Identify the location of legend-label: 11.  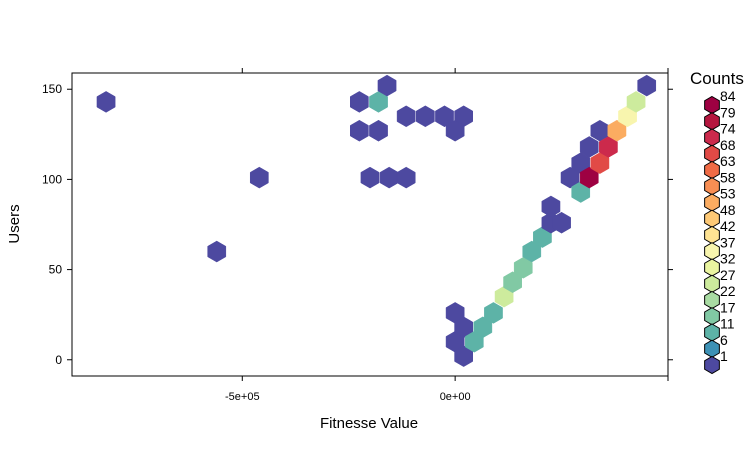
(727, 324).